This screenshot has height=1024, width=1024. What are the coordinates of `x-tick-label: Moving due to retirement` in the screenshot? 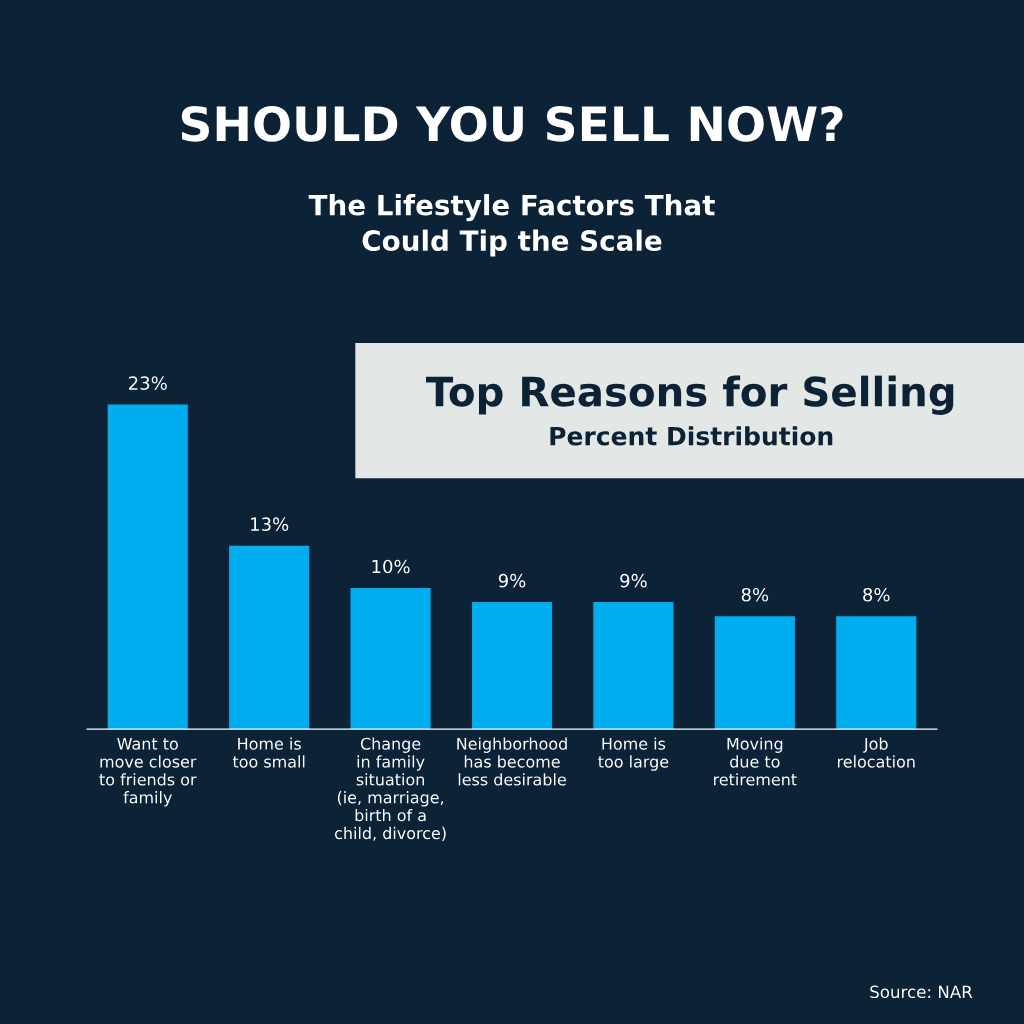 It's located at (755, 761).